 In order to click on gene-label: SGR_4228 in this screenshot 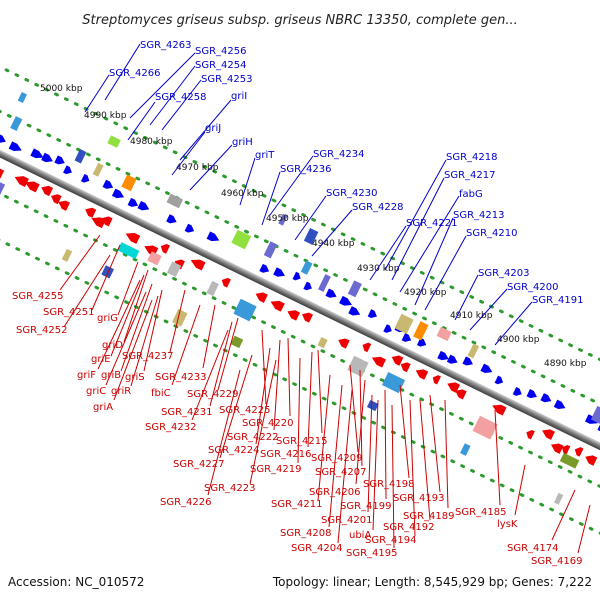, I will do `click(378, 207)`.